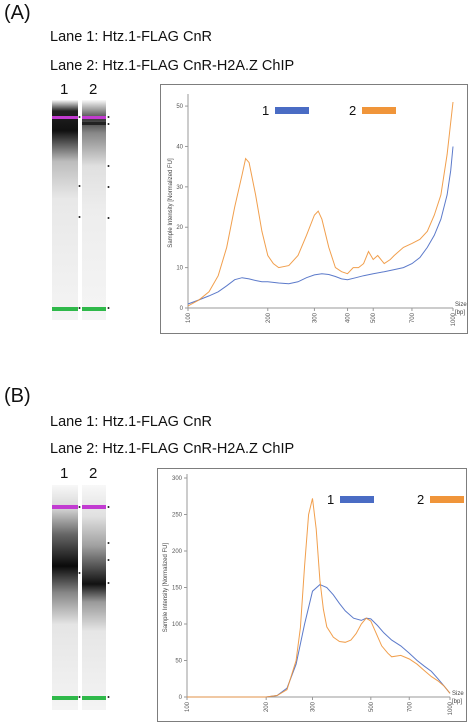  I want to click on panel-a-gel-image, so click(81, 210).